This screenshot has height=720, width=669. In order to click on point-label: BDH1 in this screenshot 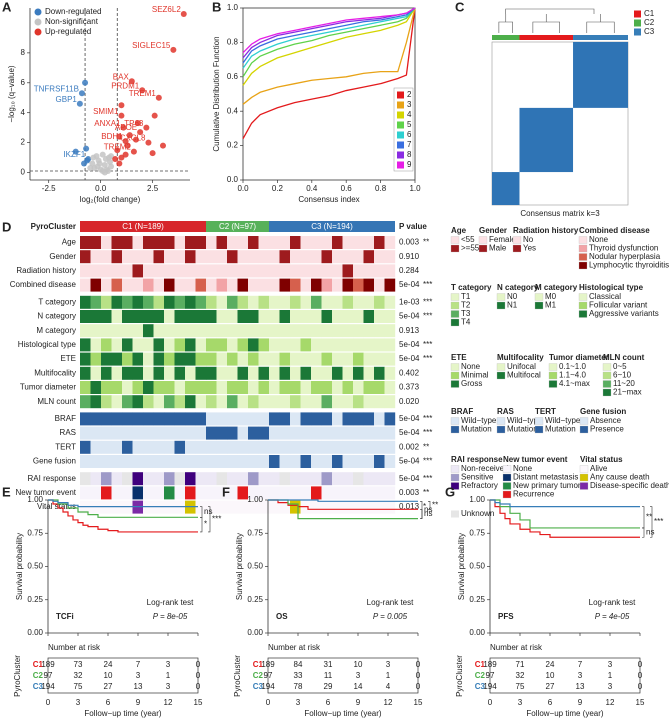, I will do `click(112, 136)`.